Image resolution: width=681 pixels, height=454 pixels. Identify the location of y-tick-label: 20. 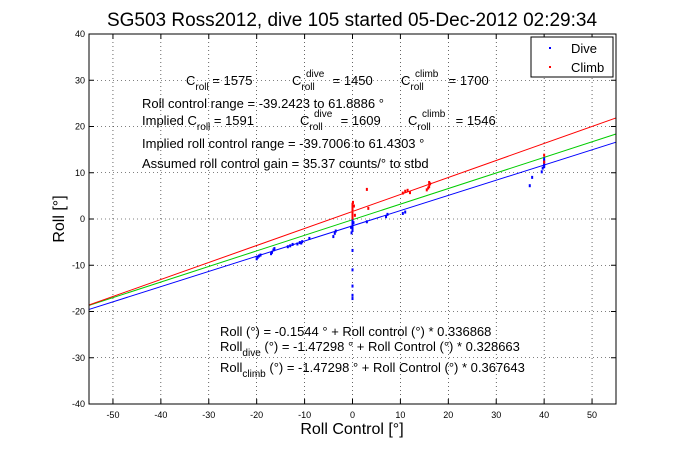
(80, 127).